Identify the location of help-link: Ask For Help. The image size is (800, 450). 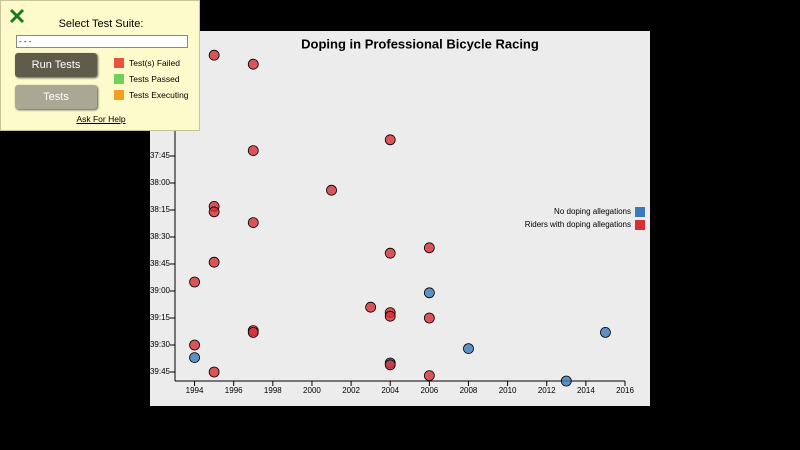
(101, 119).